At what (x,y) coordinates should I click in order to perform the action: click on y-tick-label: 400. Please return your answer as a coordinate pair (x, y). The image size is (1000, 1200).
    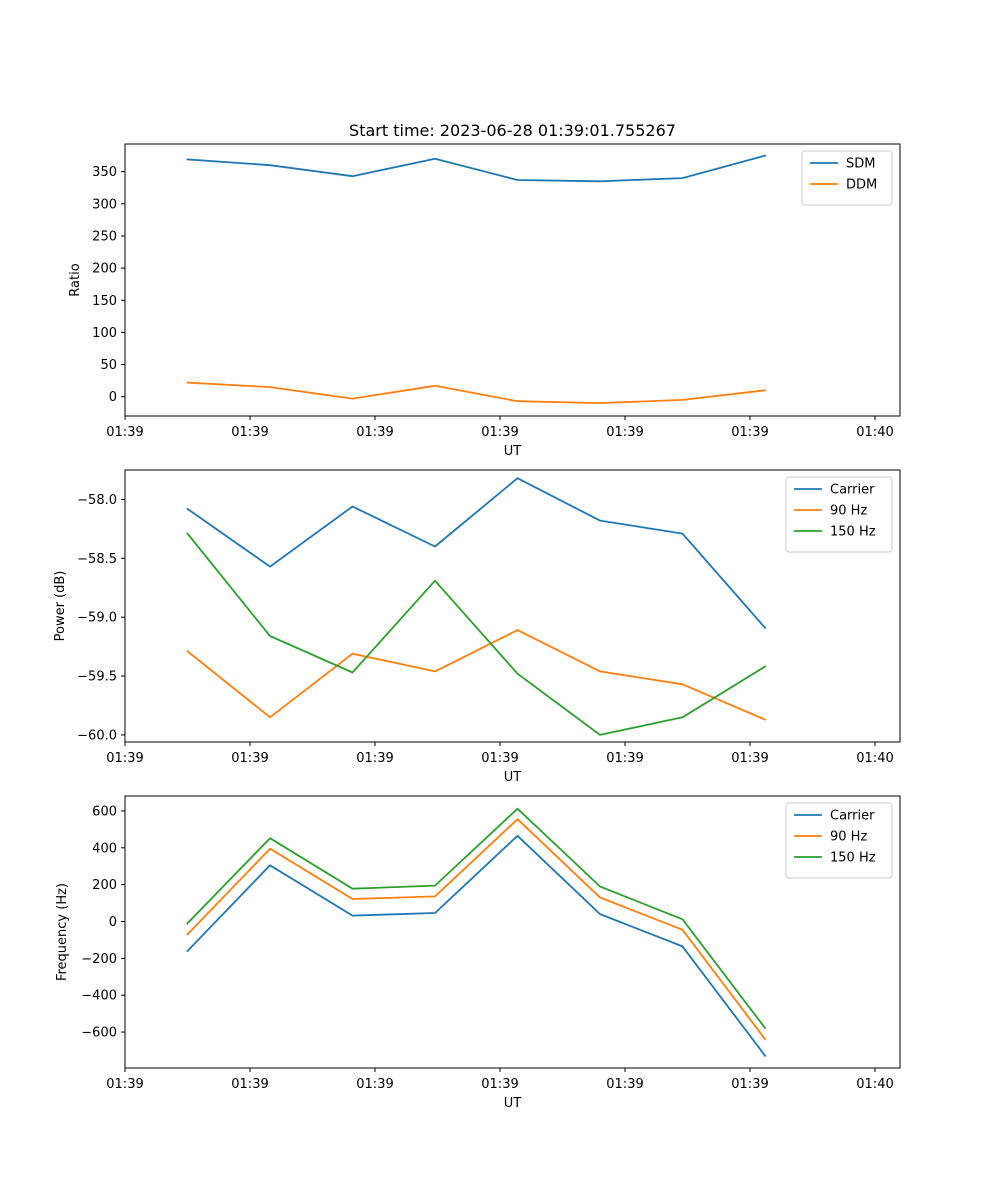
    Looking at the image, I should click on (104, 848).